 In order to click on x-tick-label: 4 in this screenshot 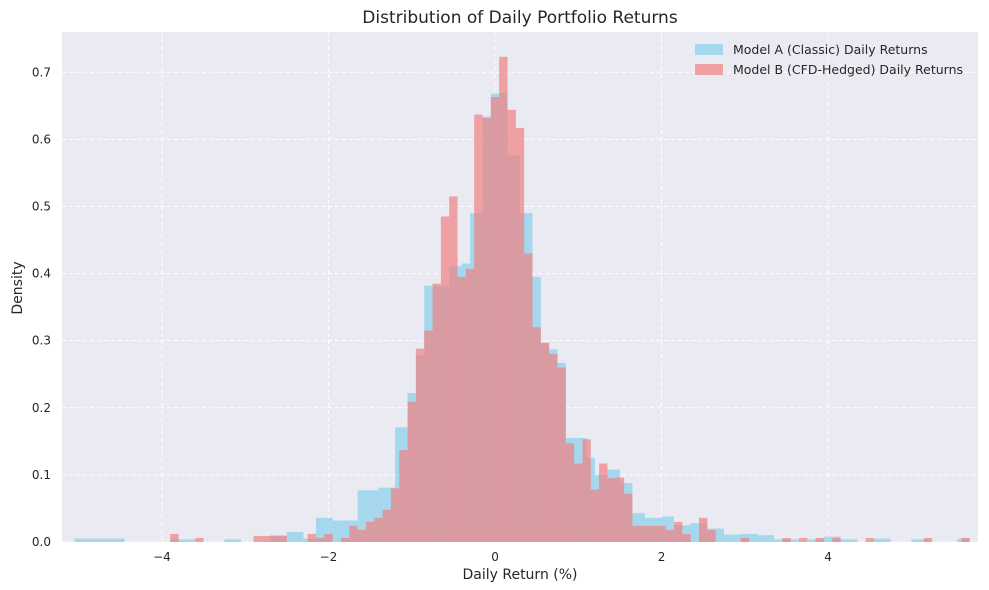, I will do `click(828, 557)`.